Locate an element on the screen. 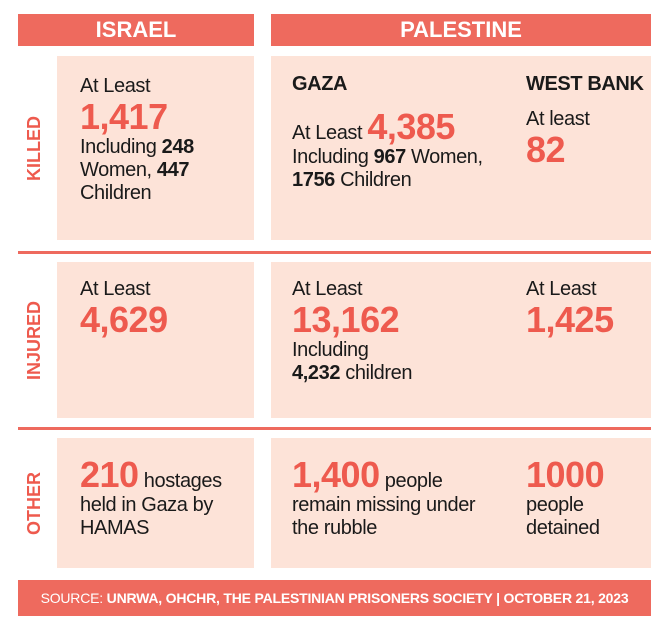 Image resolution: width=661 pixels, height=626 pixels. big-number: 1,417 is located at coordinates (124, 116).